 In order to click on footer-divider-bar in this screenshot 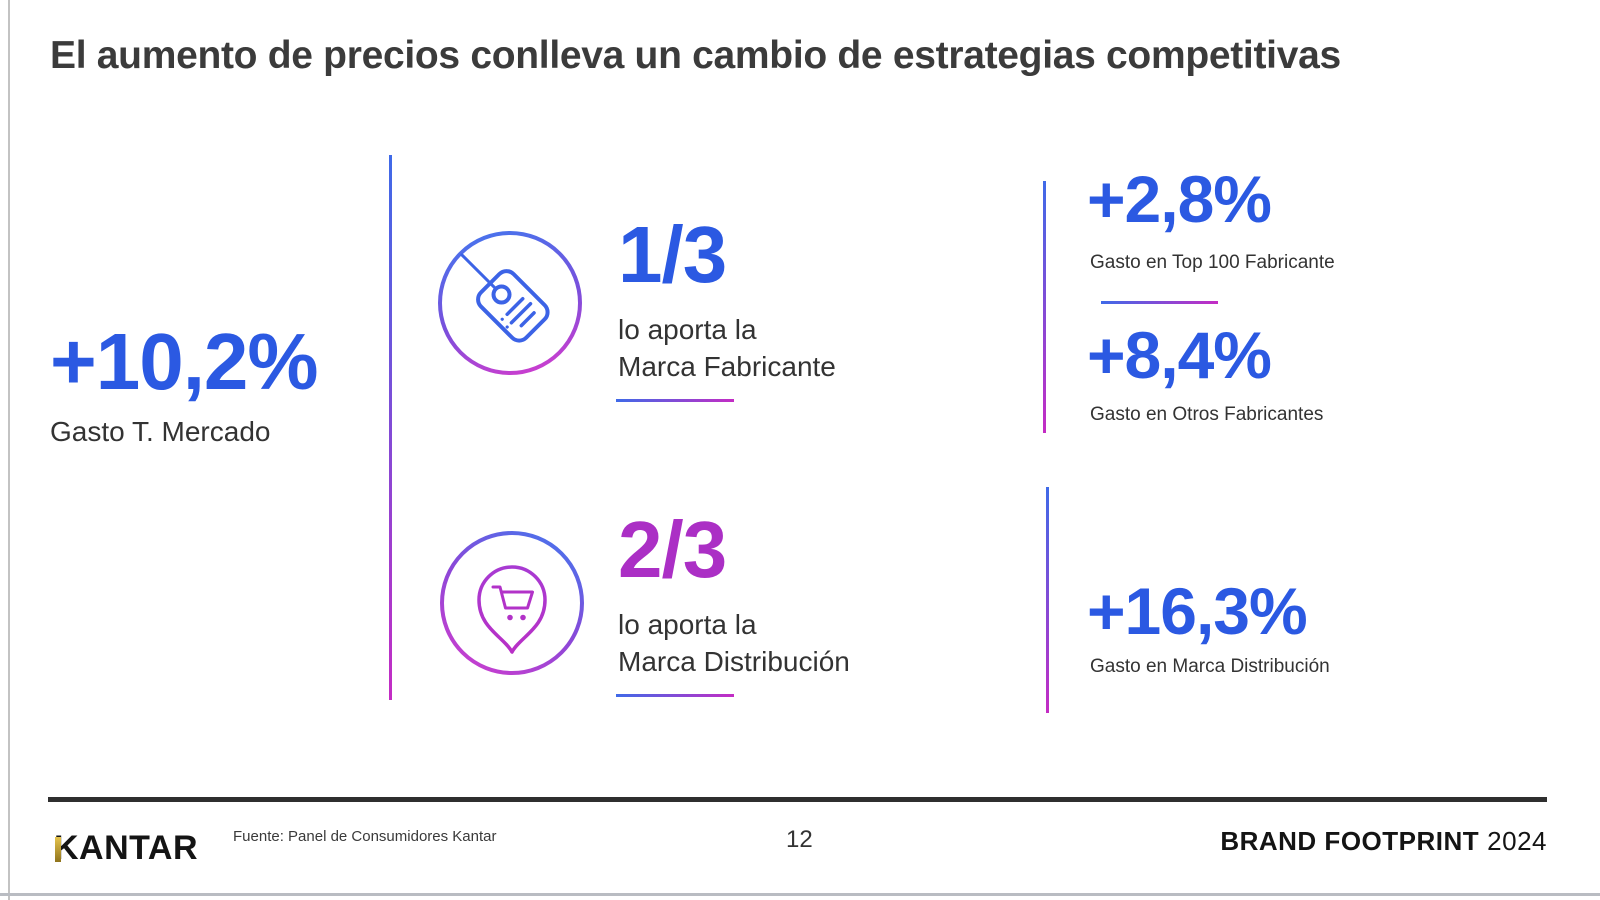, I will do `click(797, 799)`.